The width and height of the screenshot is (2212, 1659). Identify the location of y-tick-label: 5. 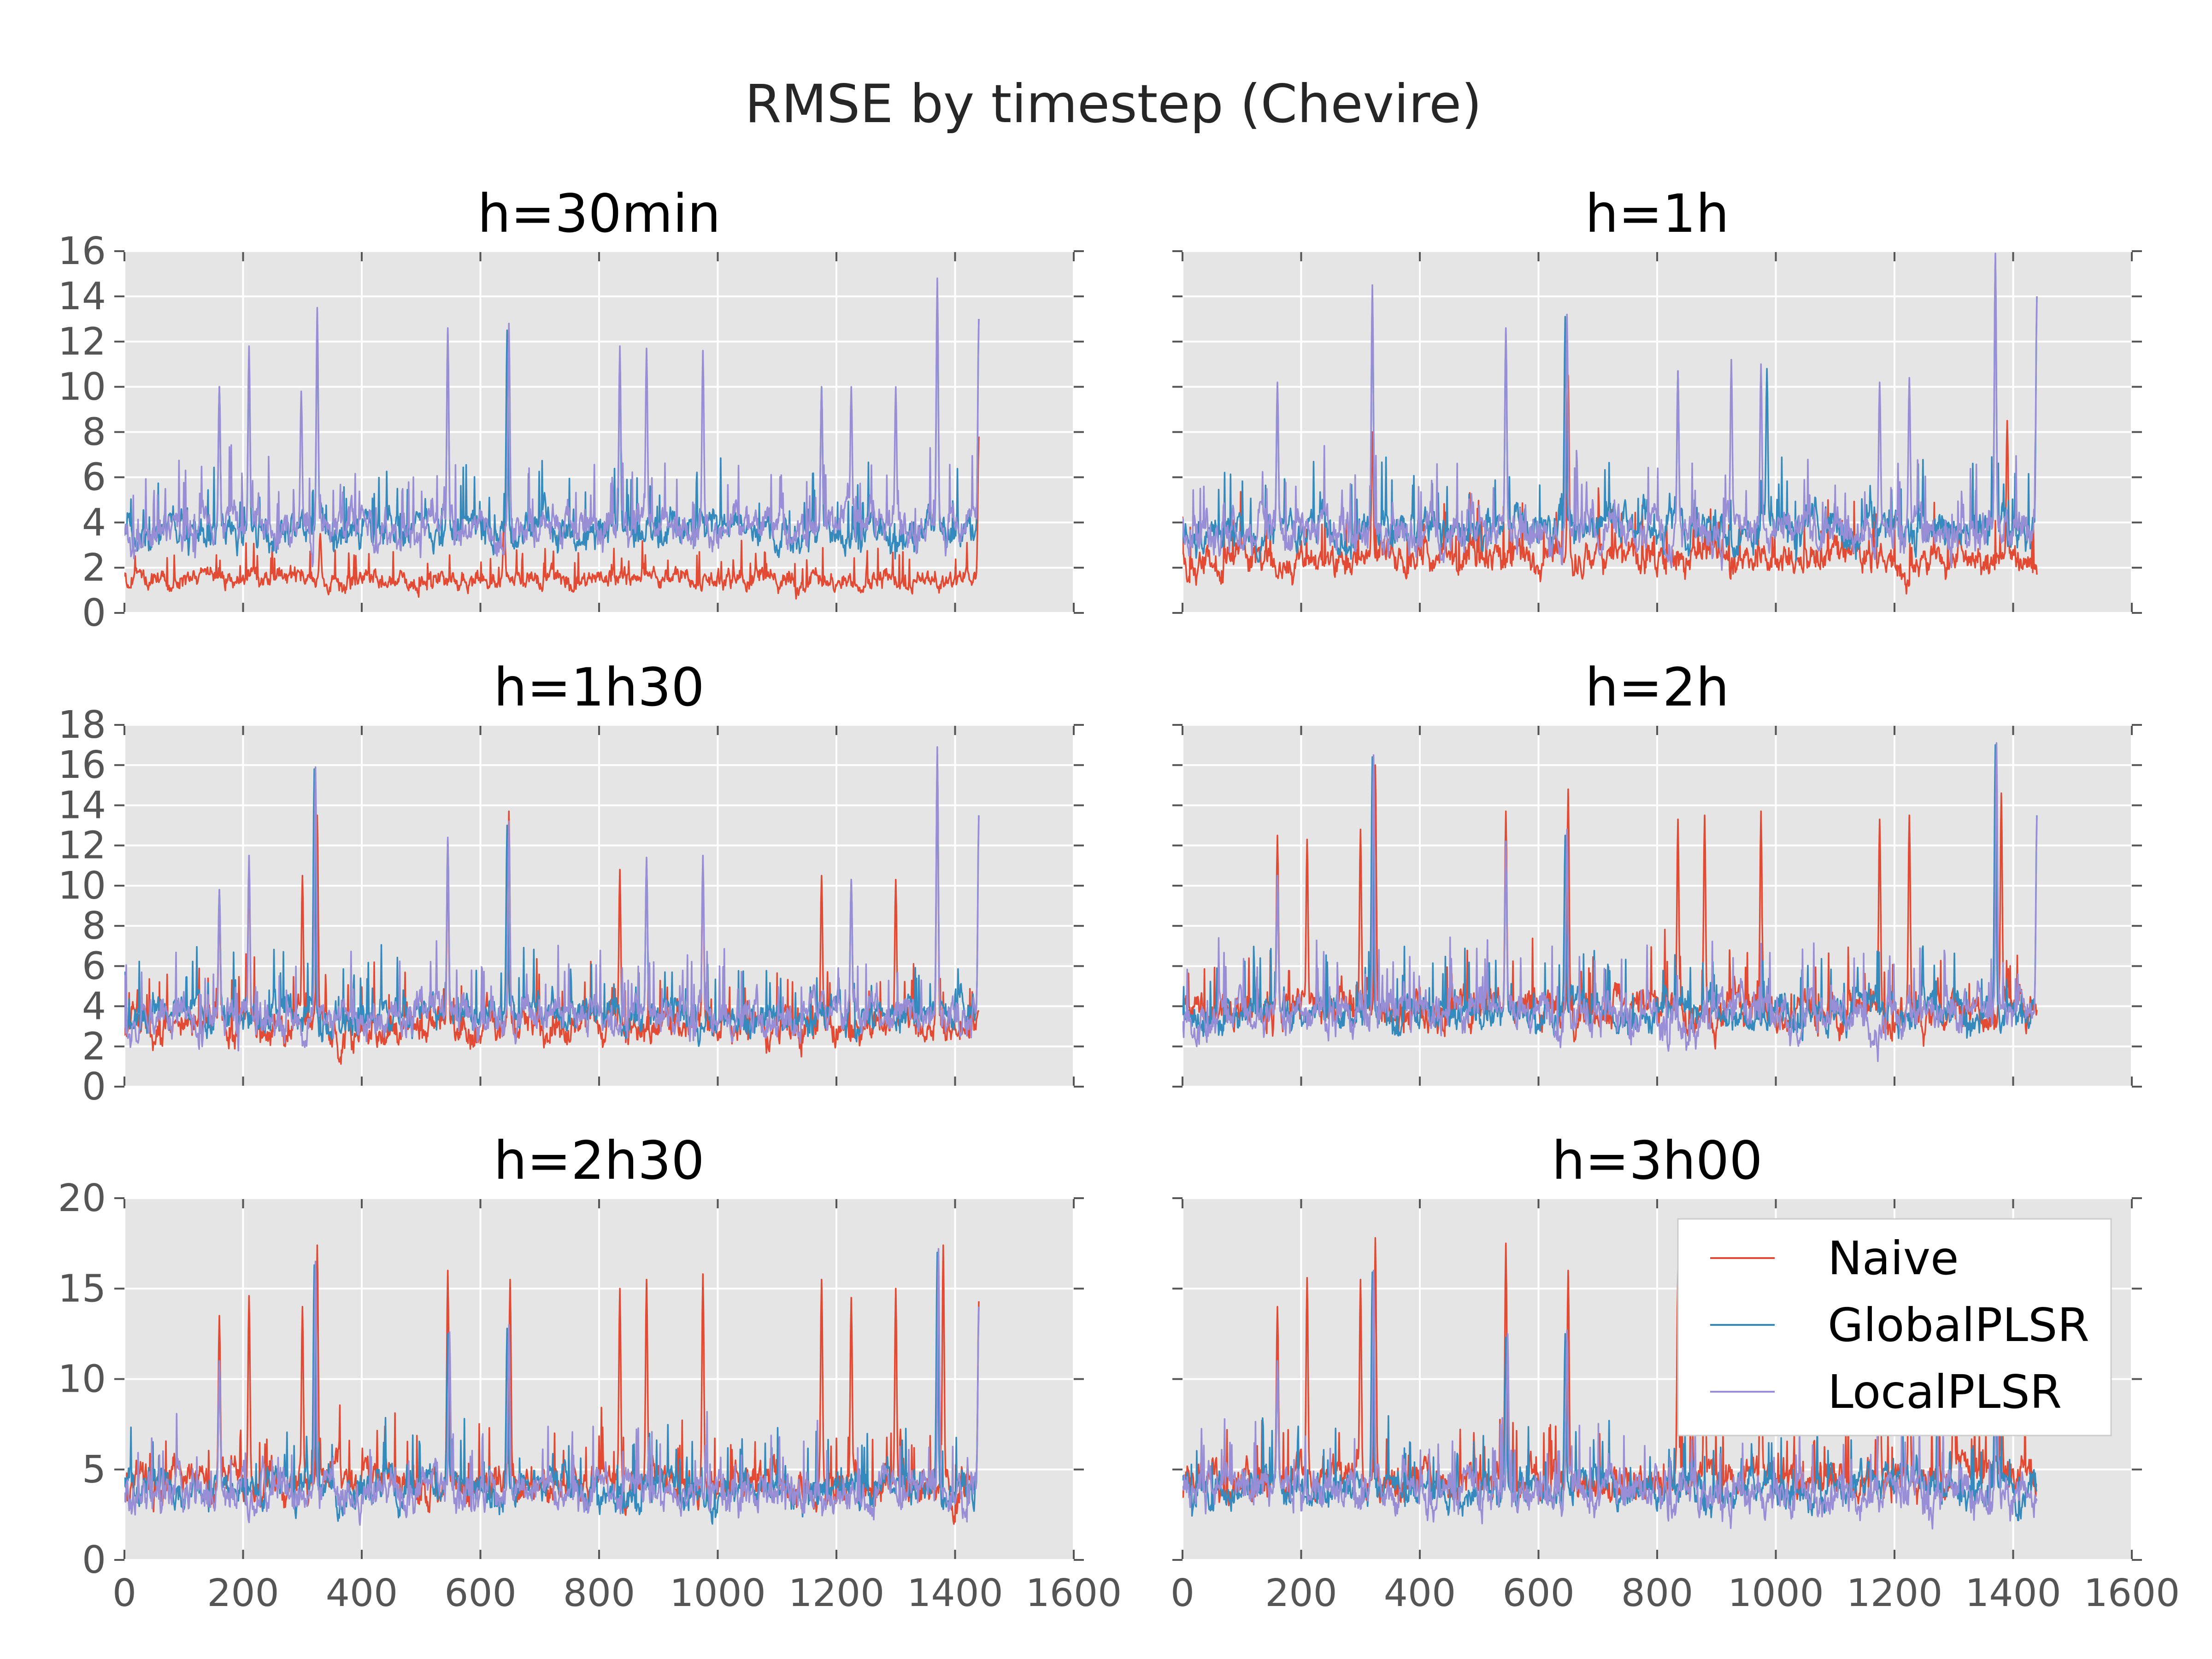
(94, 1470).